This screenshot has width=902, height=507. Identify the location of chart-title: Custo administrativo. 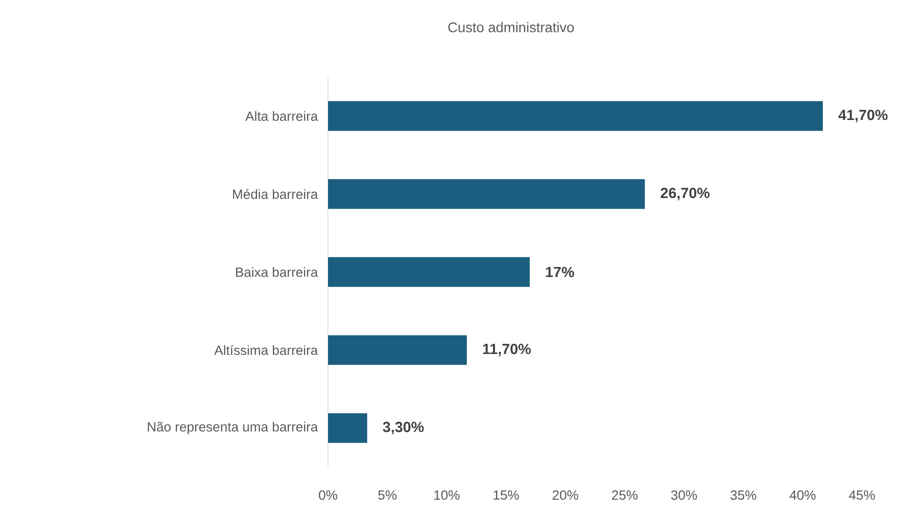
(511, 27).